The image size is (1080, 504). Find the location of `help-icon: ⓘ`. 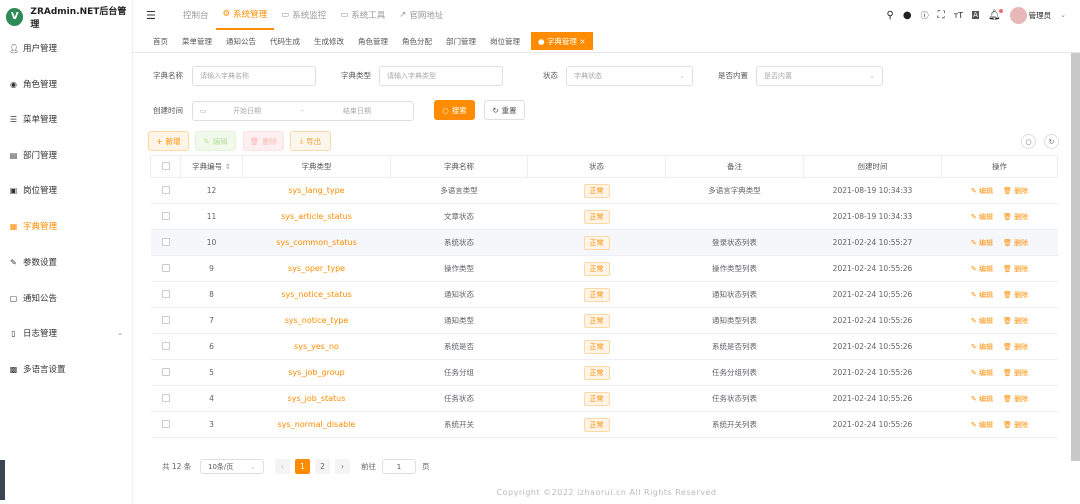

help-icon: ⓘ is located at coordinates (924, 15).